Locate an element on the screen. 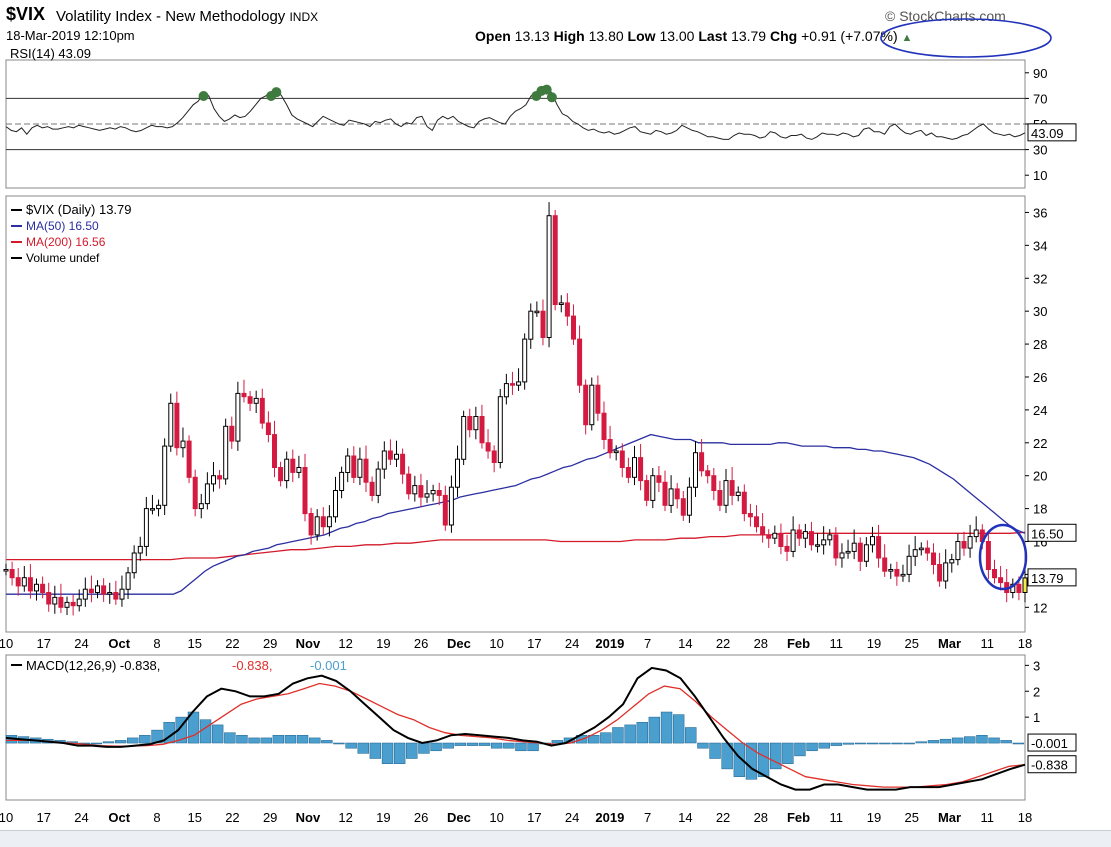 The height and width of the screenshot is (847, 1111). date-axis-top-tick-label: 24 is located at coordinates (81, 643).